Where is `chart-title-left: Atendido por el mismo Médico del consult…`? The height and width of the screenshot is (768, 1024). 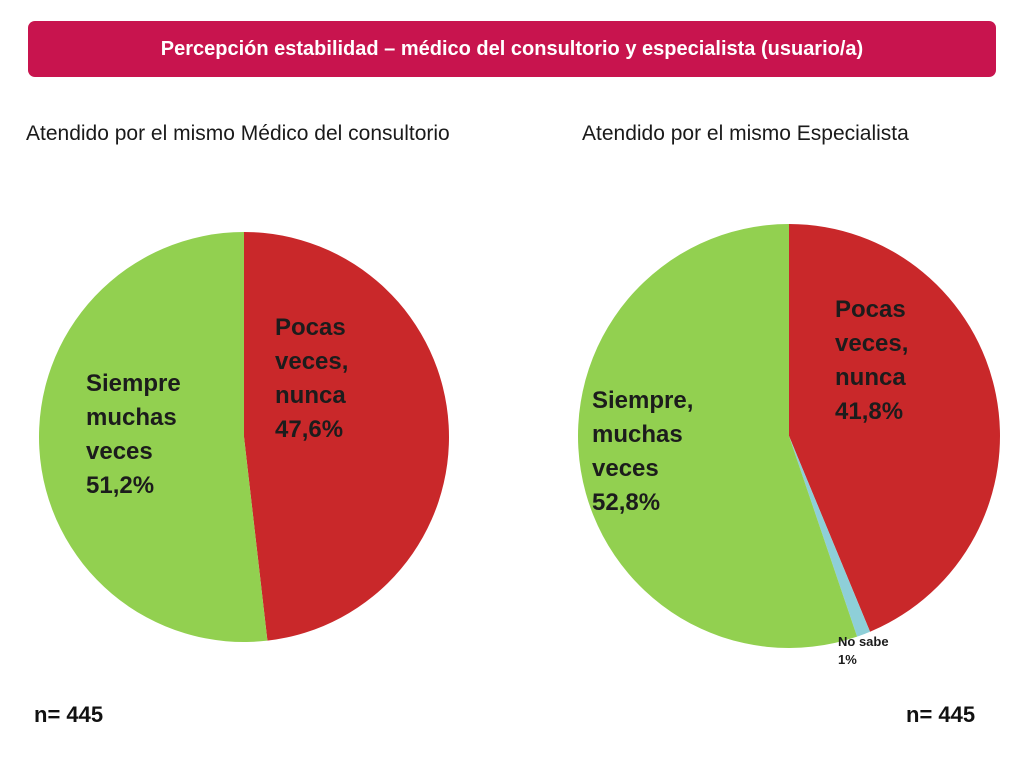
chart-title-left: Atendido por el mismo Médico del consult… is located at coordinates (238, 133).